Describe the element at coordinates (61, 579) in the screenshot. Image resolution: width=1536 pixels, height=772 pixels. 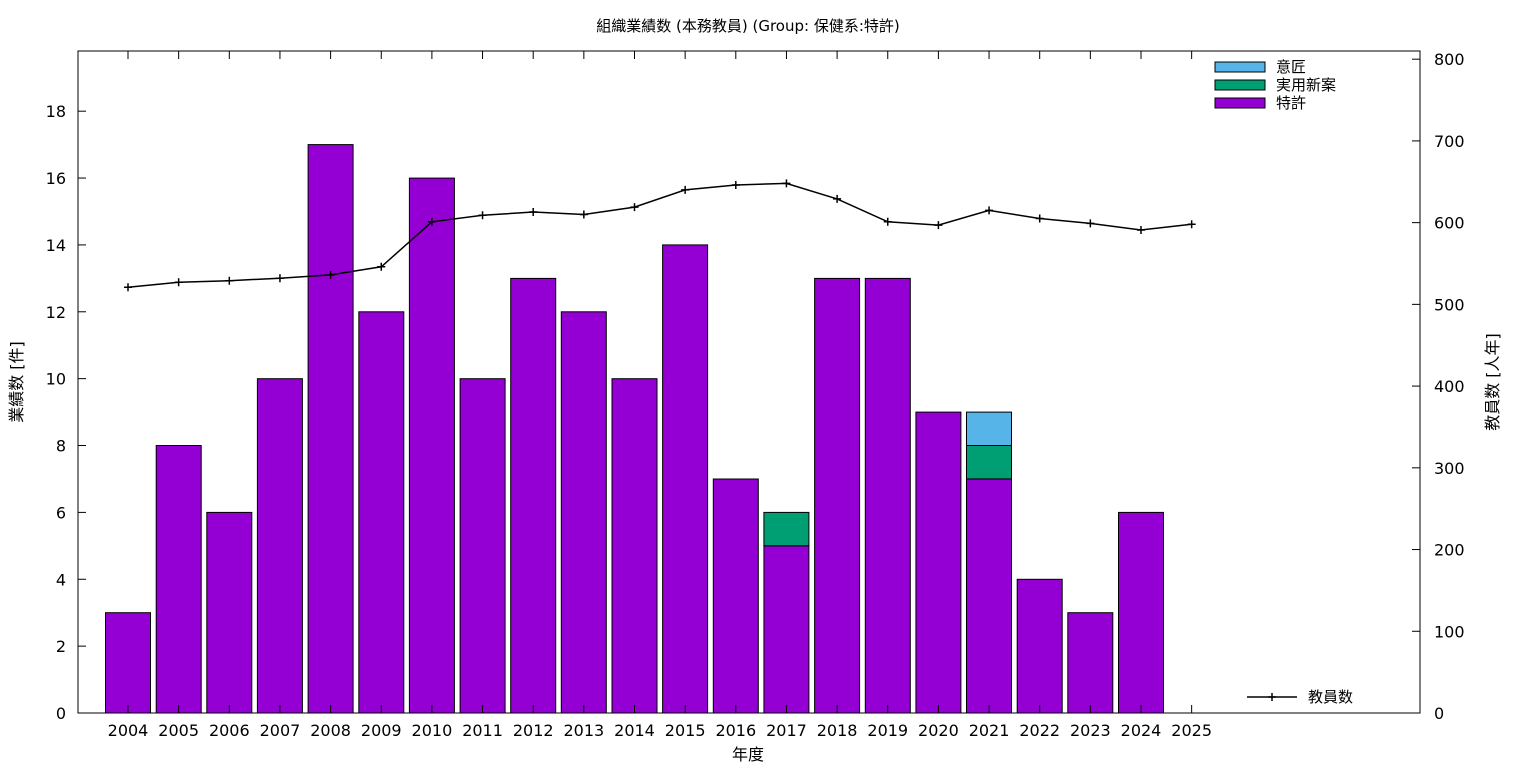
I see `y-tick-label: 4` at that location.